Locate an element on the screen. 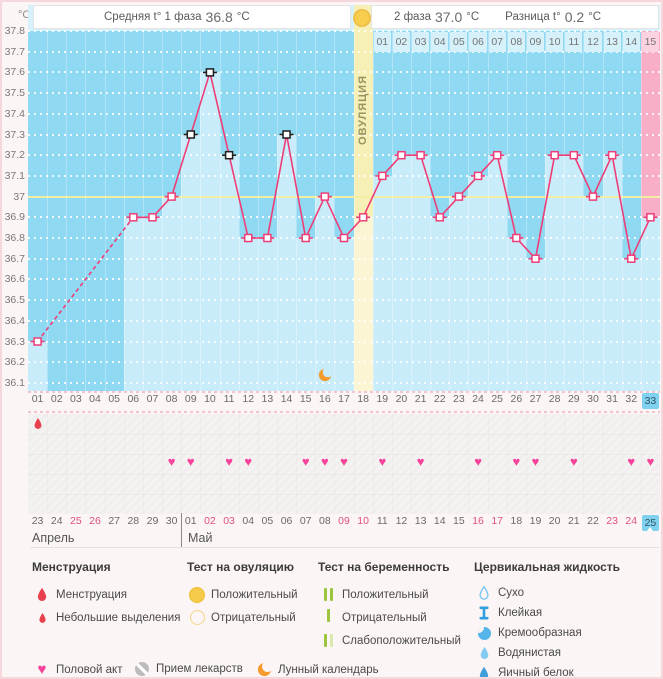 The width and height of the screenshot is (663, 679). cycle-day-label: 19 is located at coordinates (382, 399).